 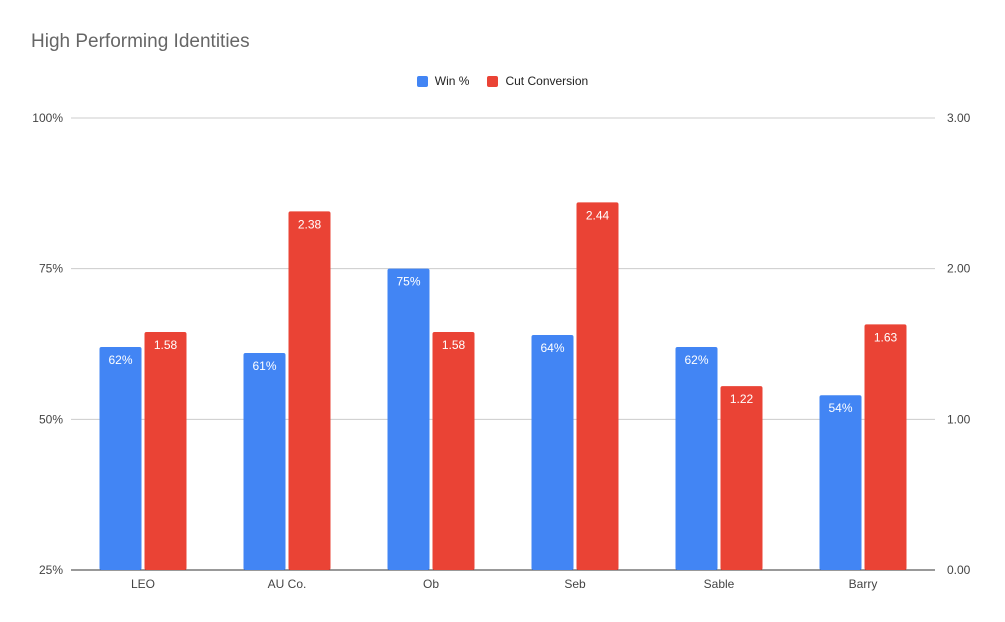 I want to click on left-axis-tick-label: 50%, so click(x=51, y=419).